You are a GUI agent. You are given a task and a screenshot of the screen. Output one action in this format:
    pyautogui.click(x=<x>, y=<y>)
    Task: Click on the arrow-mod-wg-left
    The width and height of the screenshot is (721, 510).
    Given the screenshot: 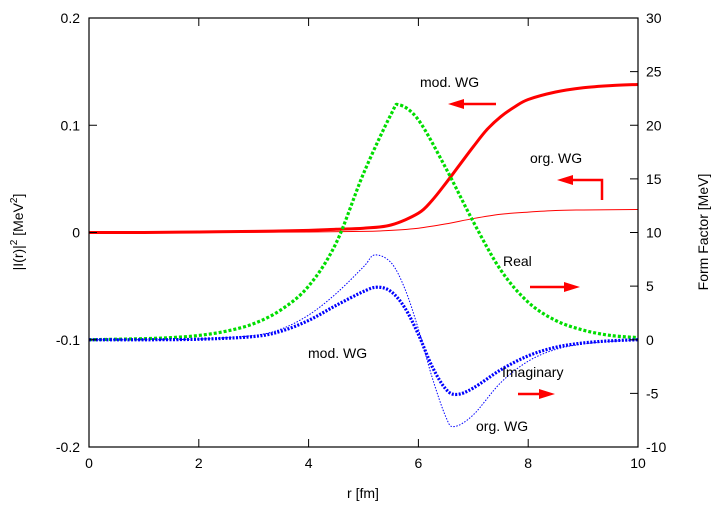 What is the action you would take?
    pyautogui.click(x=472, y=104)
    